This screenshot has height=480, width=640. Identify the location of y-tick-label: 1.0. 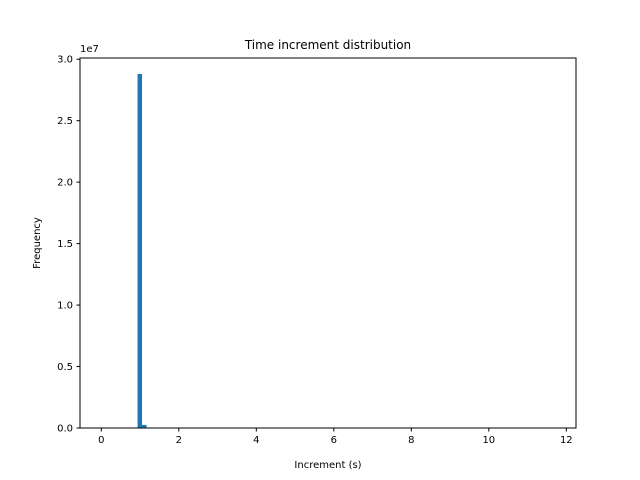
(65, 306).